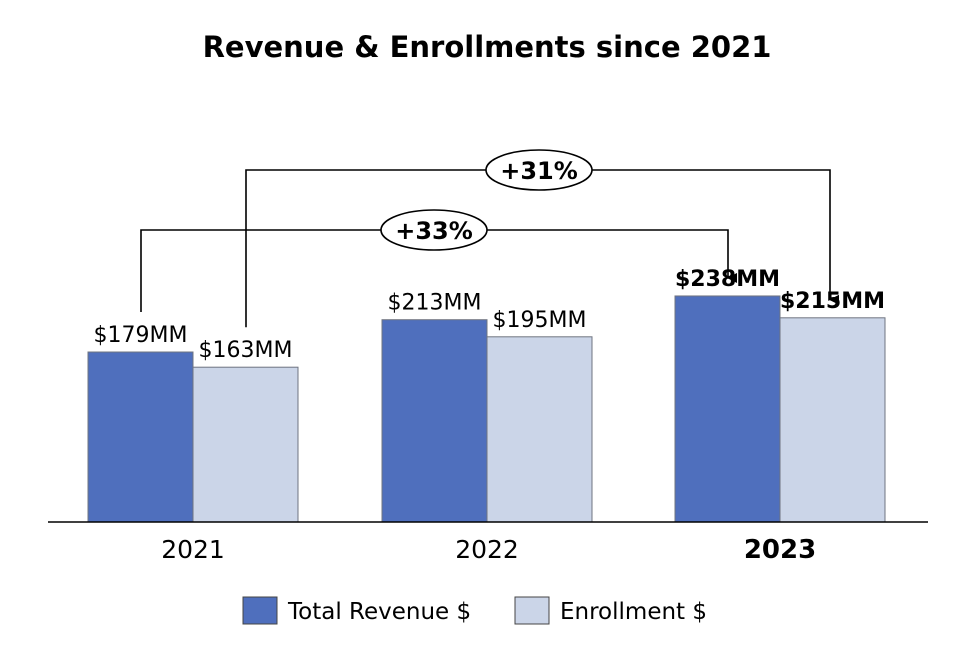  I want to click on x-tick-2022: 2022, so click(487, 549).